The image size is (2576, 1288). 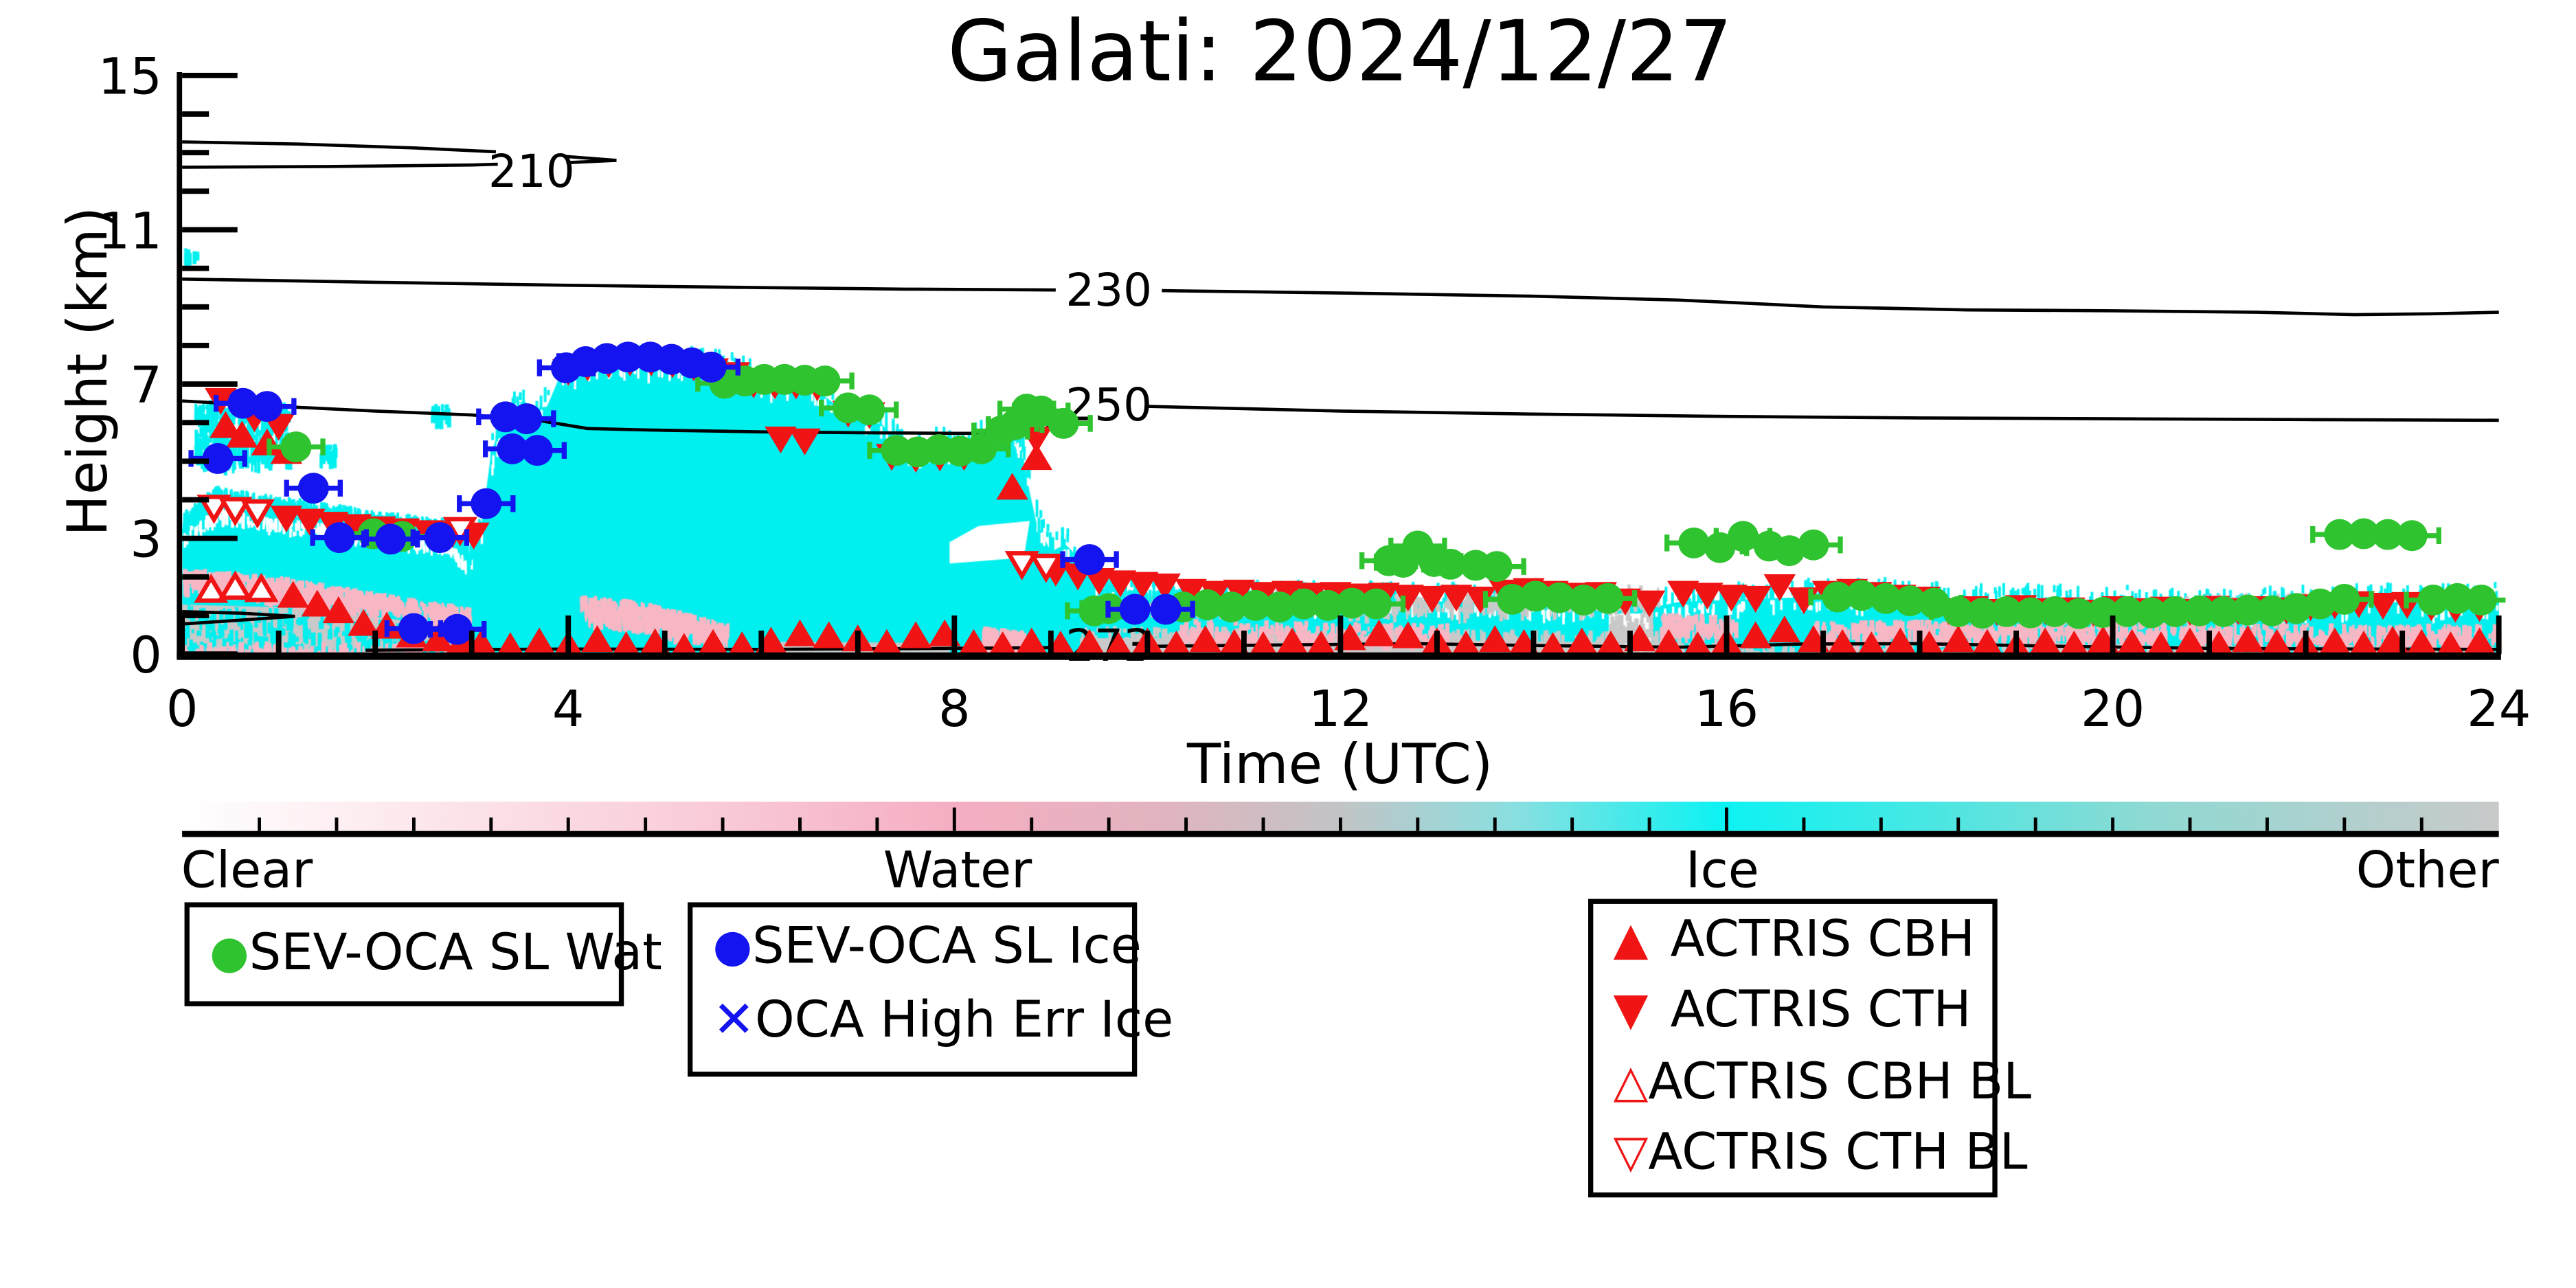 I want to click on chart-title: Galati: 2024/12/27, so click(x=1340, y=52).